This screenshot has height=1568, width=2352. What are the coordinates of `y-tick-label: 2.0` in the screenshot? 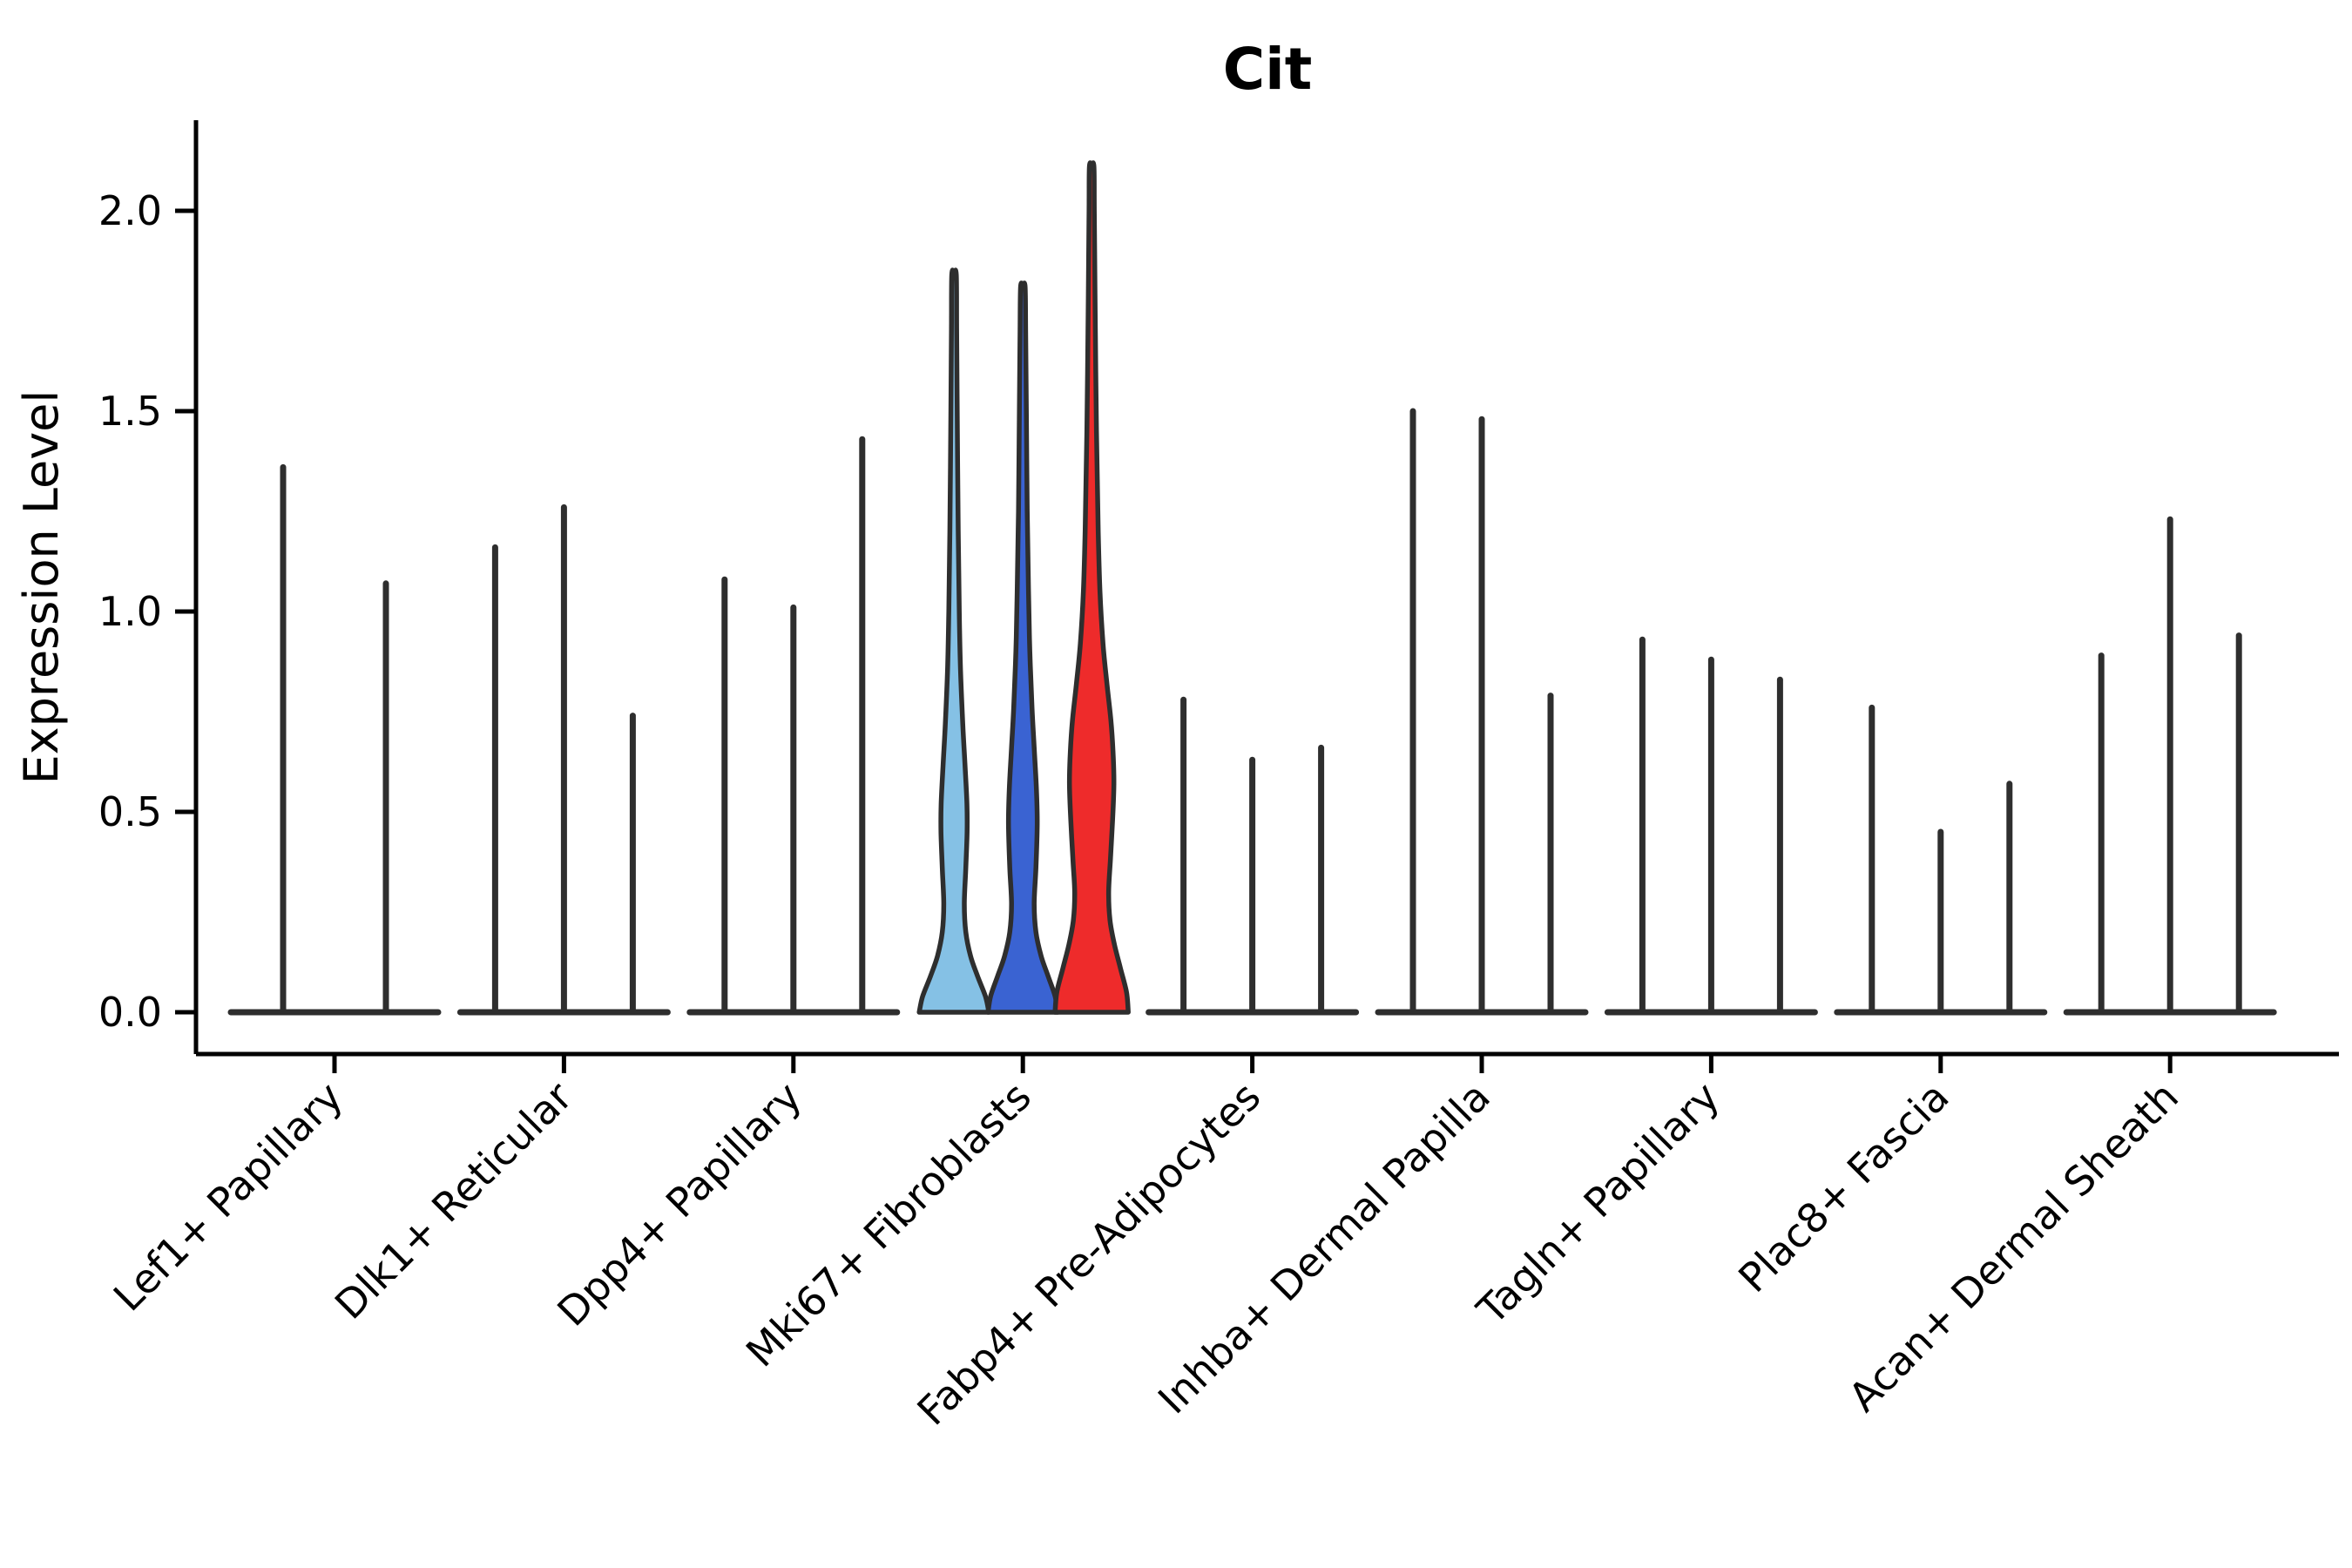 It's located at (130, 210).